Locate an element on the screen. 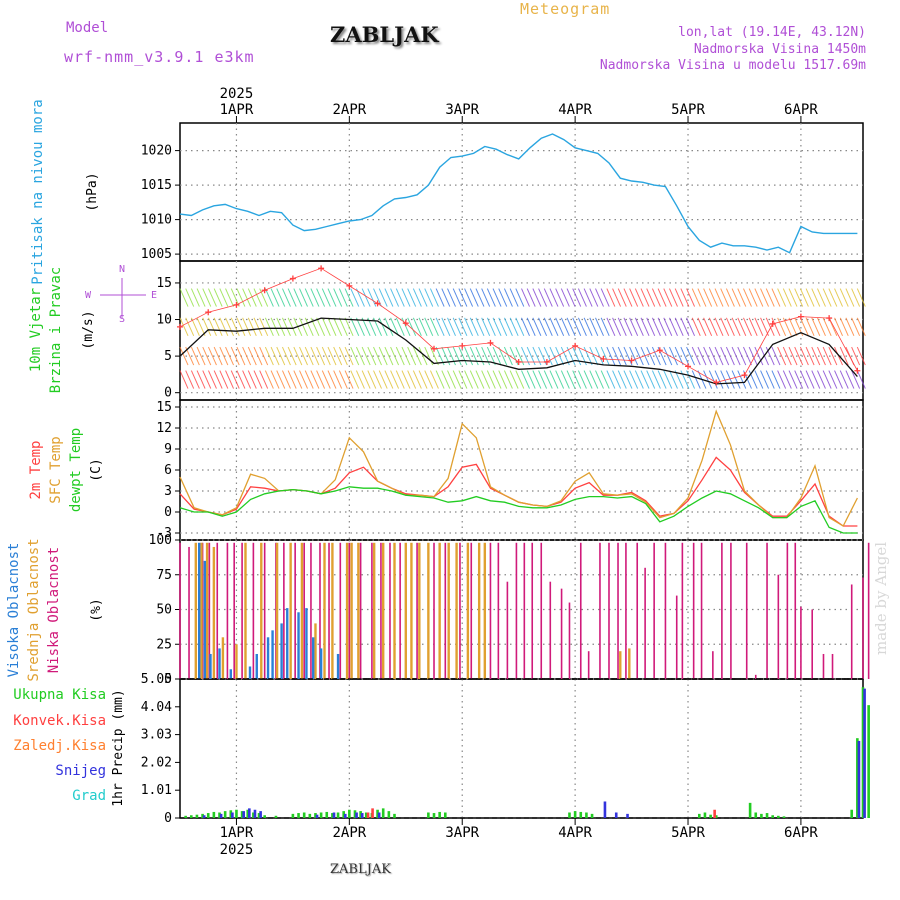 The image size is (900, 900). wind-ylabel: (m/s) is located at coordinates (88, 329).